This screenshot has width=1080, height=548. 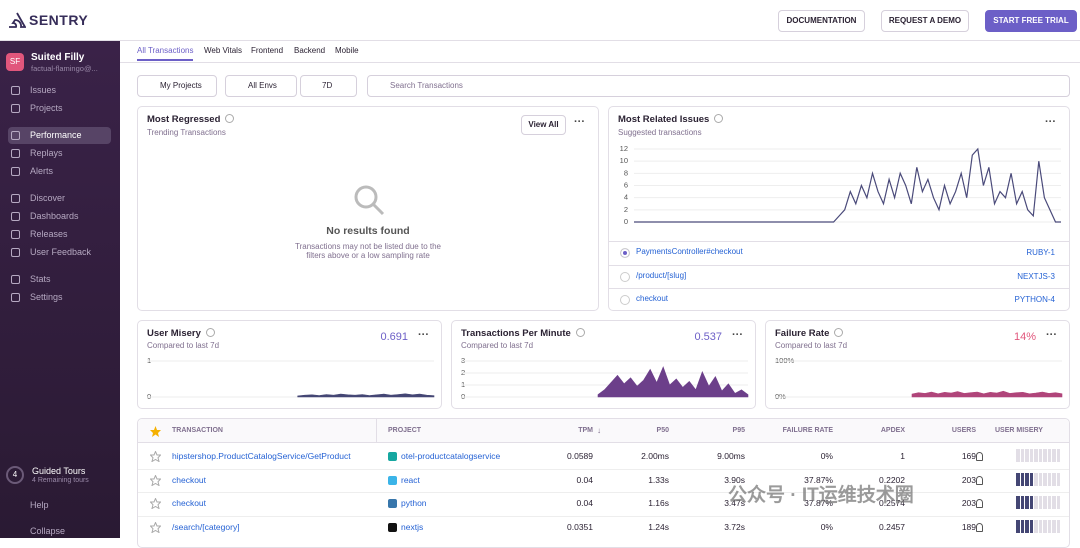 What do you see at coordinates (689, 251) in the screenshot?
I see `issue-name: PaymentsController#checkout` at bounding box center [689, 251].